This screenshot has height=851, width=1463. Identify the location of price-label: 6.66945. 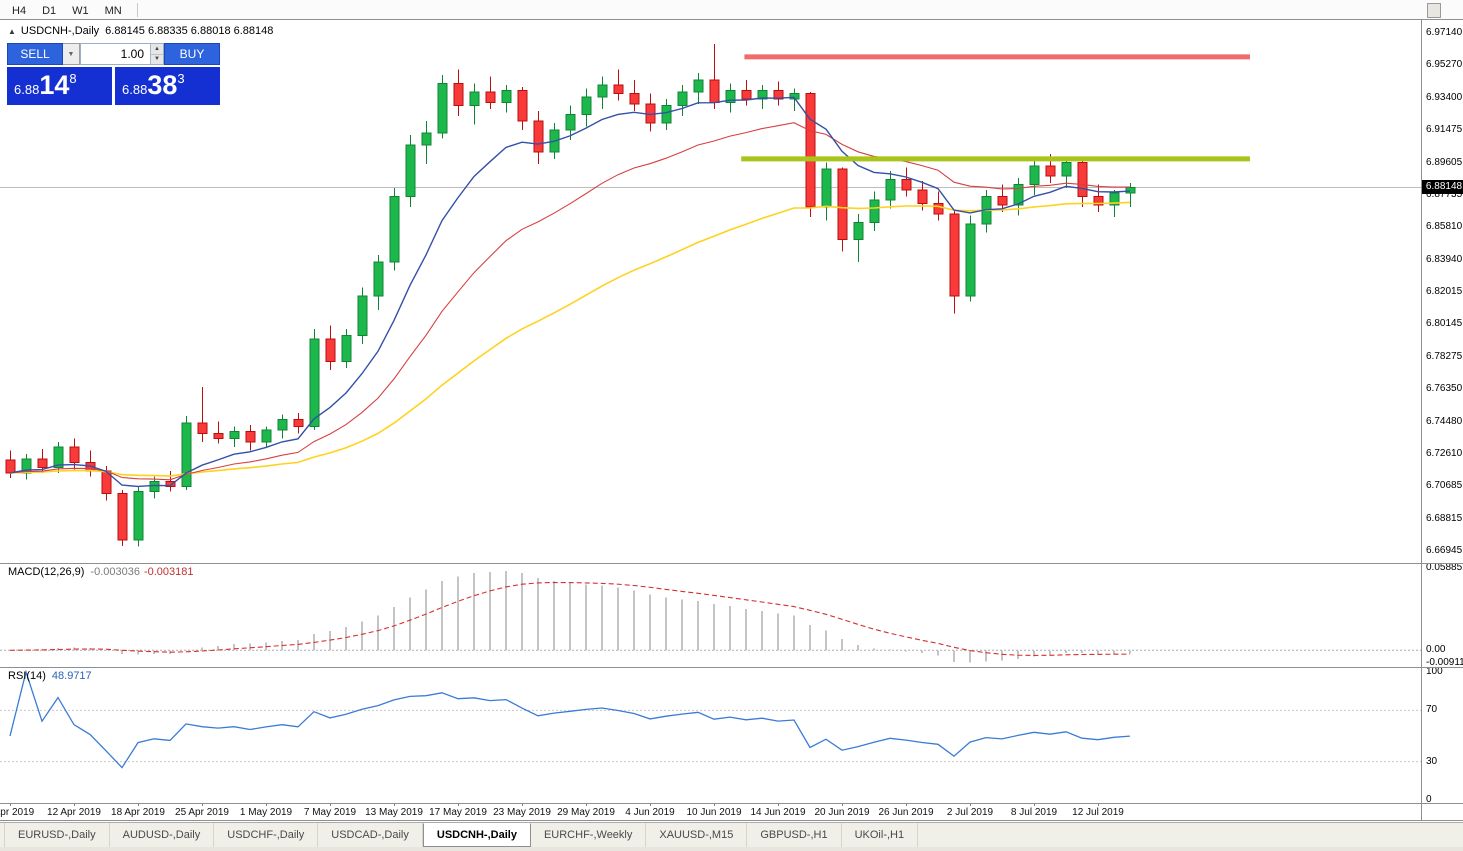
(1444, 550).